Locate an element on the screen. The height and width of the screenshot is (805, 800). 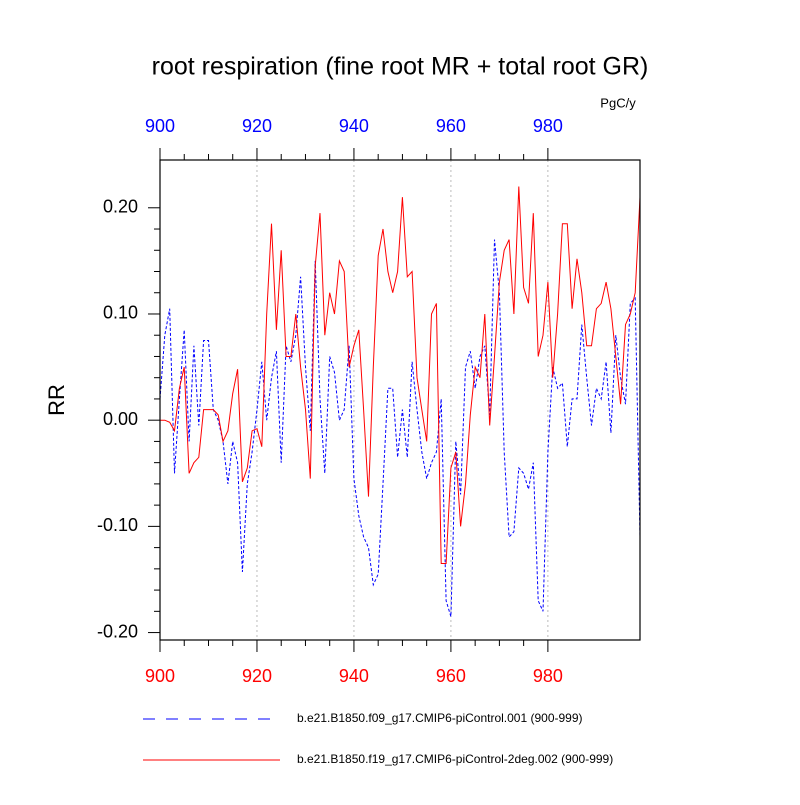
x-tick-label: 920 is located at coordinates (257, 676).